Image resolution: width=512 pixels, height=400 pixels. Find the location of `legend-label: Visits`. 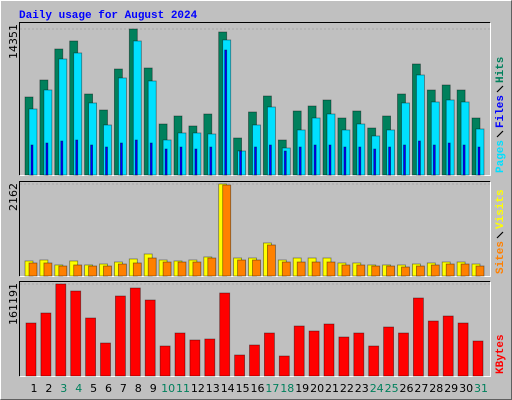

legend-label: Visits is located at coordinates (501, 209).